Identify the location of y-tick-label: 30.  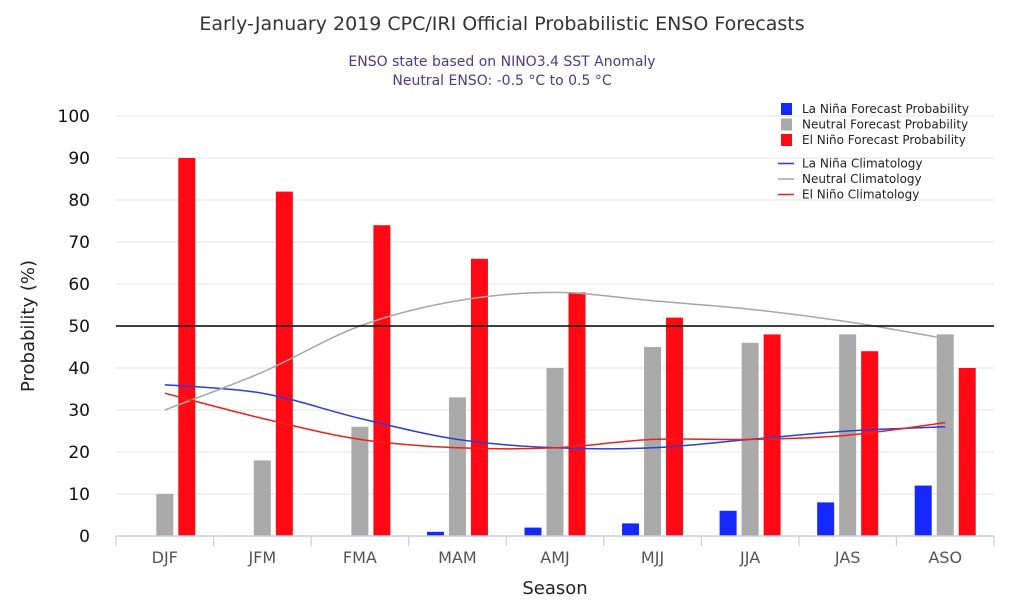
(79, 411).